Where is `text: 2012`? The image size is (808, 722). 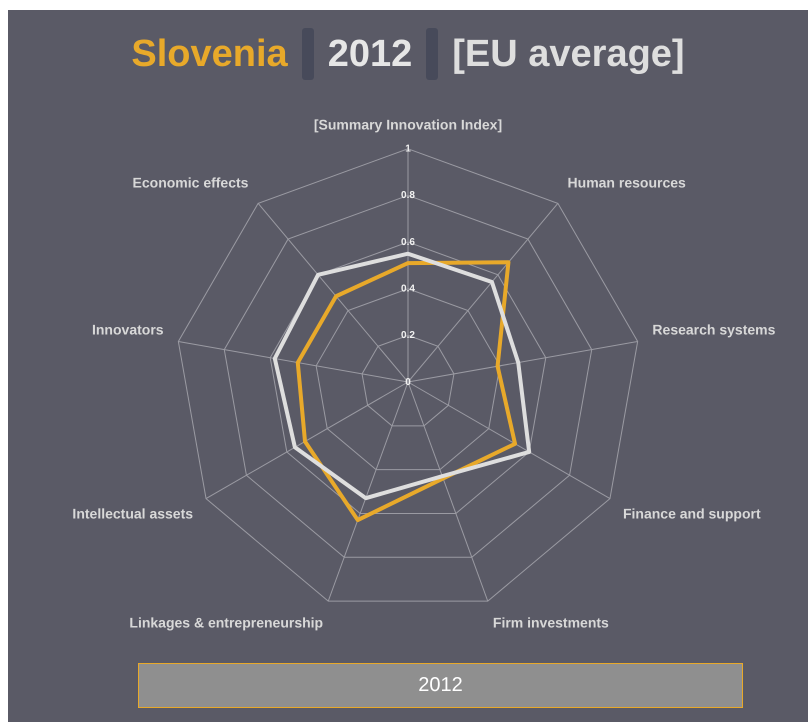
text: 2012 is located at coordinates (440, 685).